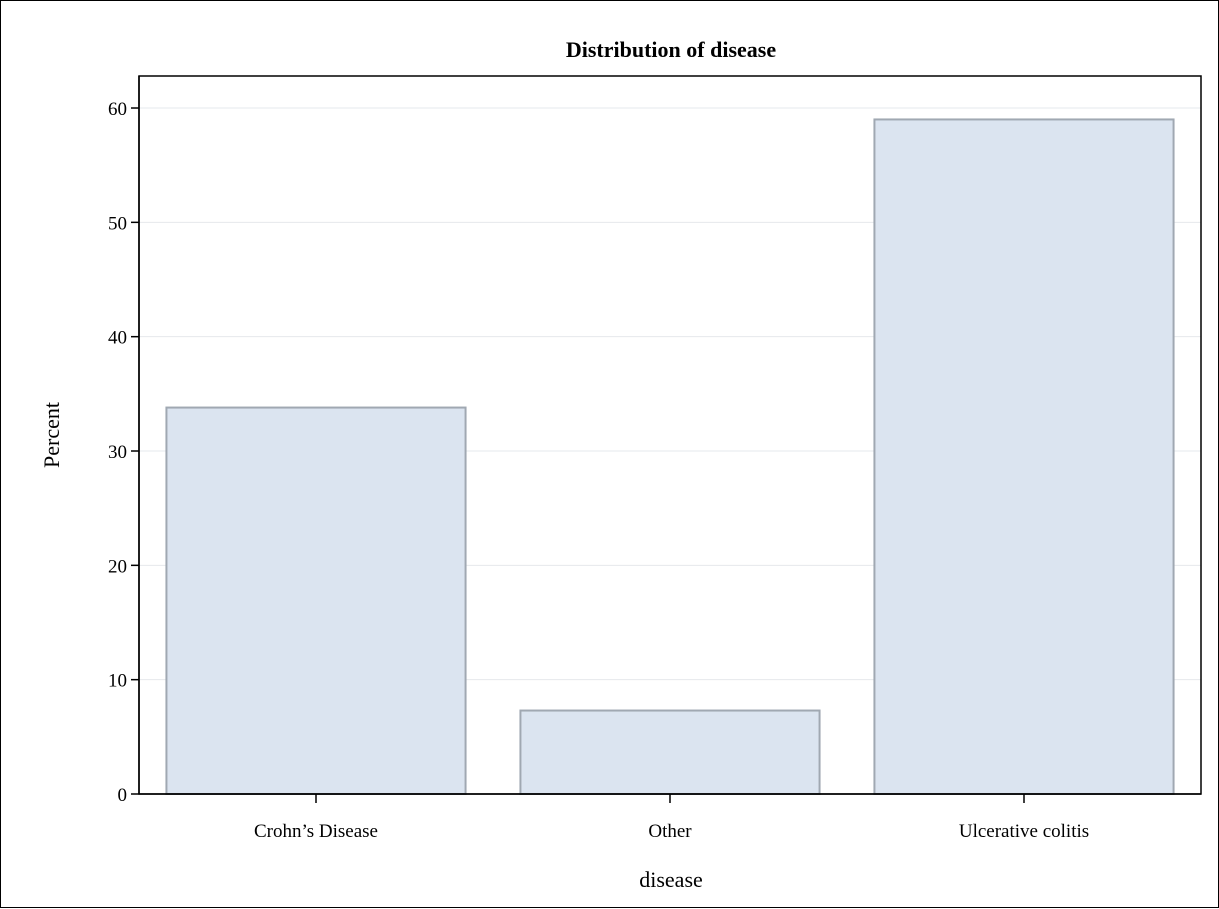  What do you see at coordinates (316, 831) in the screenshot?
I see `x-tick-label: Crohn’s Disease` at bounding box center [316, 831].